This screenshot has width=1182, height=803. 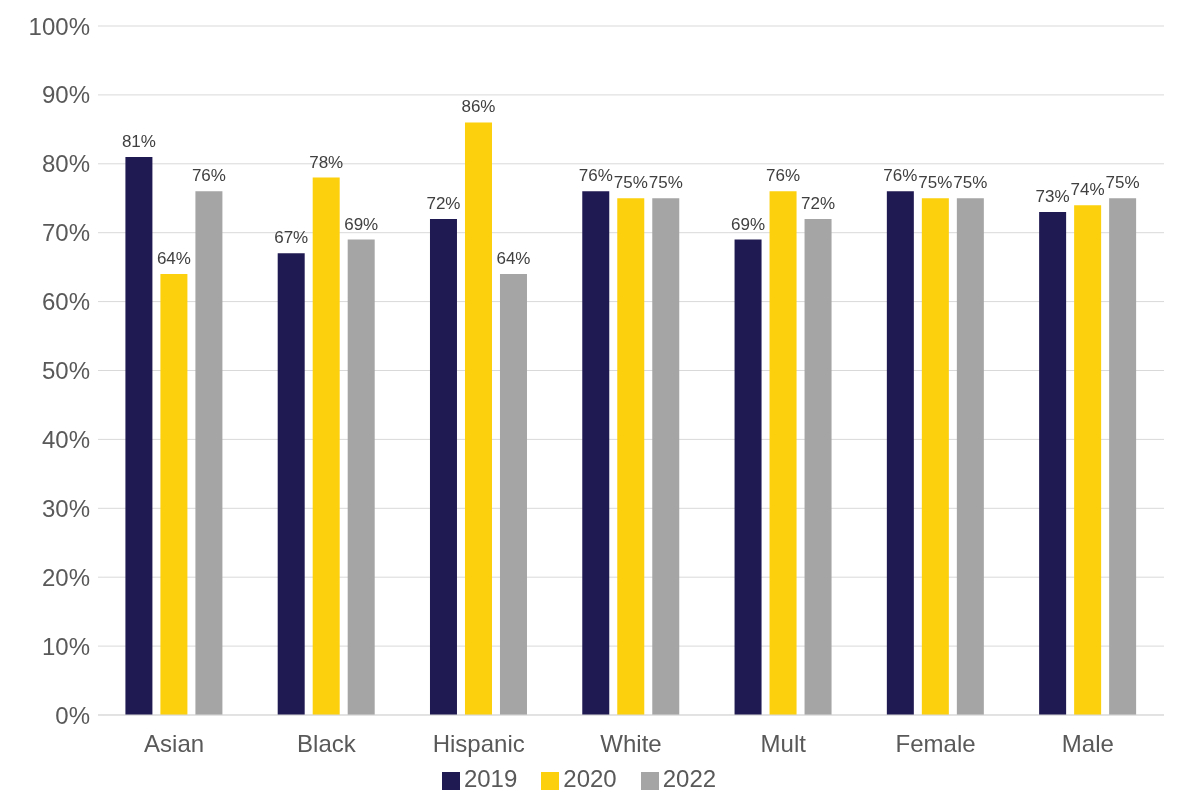 I want to click on legend-label: 2022, so click(x=689, y=778).